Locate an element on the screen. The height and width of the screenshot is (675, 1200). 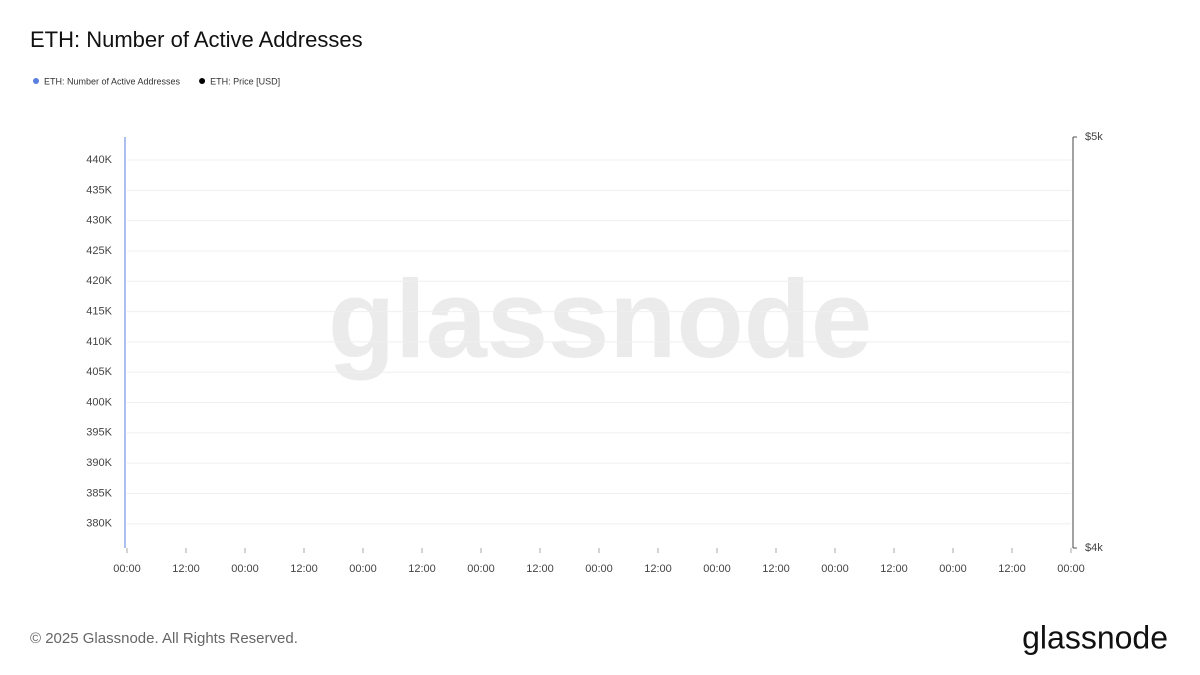
chart-title: ETH: Number of Active Addresses is located at coordinates (196, 39).